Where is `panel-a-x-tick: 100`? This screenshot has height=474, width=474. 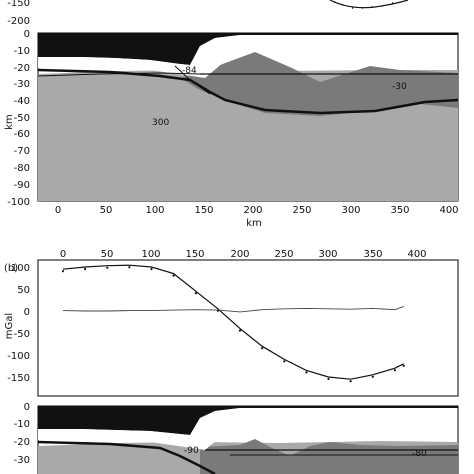
panel-a-x-tick: 100 is located at coordinates (154, 210).